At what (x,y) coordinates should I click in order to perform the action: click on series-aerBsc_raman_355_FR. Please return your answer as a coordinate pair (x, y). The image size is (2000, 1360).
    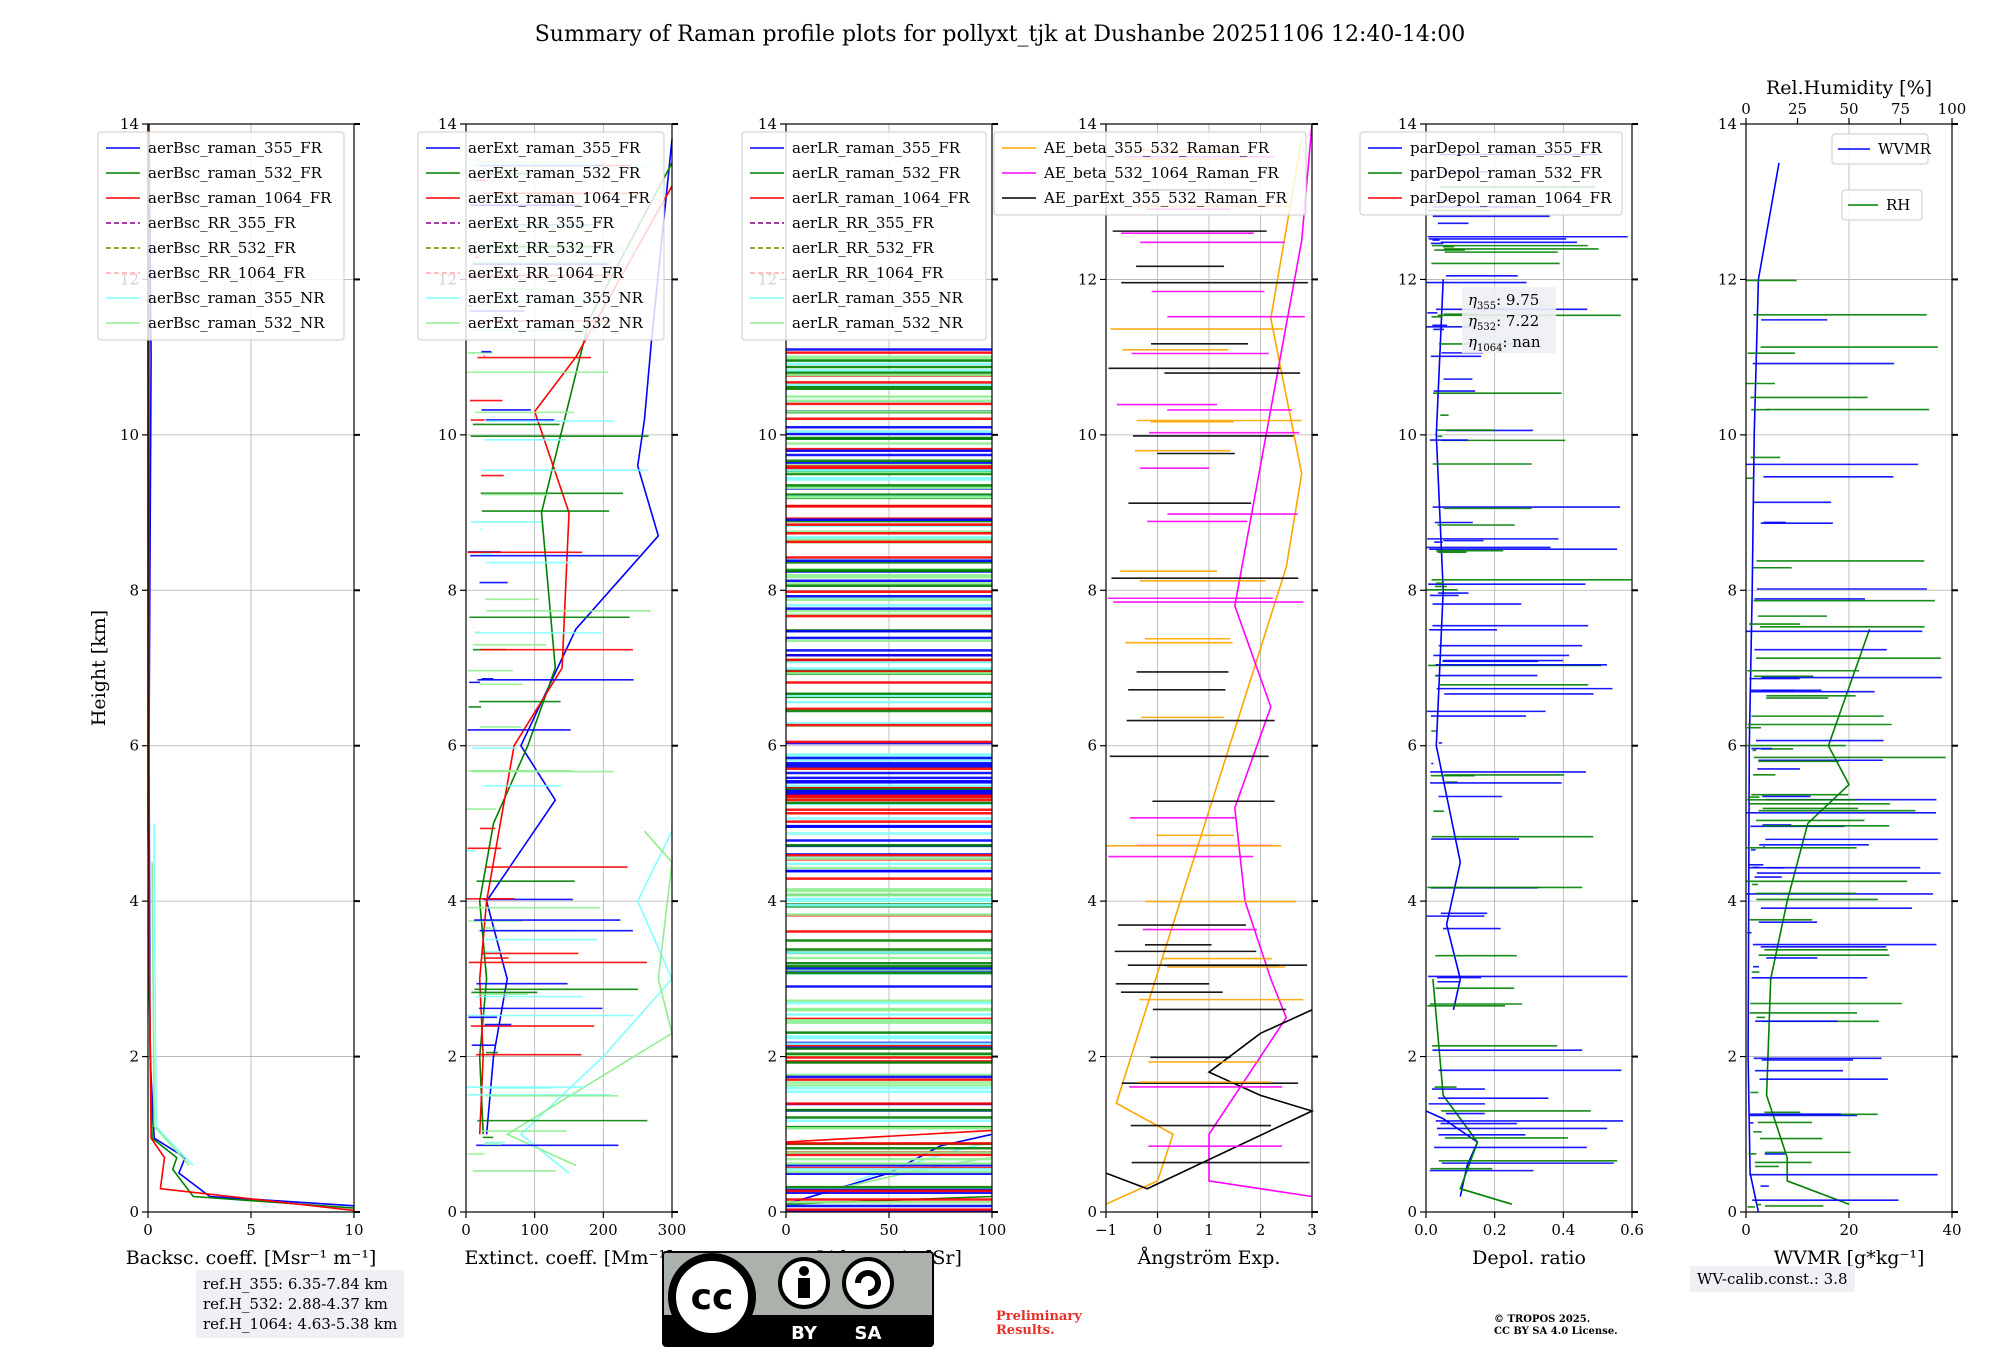
    Looking at the image, I should click on (251, 665).